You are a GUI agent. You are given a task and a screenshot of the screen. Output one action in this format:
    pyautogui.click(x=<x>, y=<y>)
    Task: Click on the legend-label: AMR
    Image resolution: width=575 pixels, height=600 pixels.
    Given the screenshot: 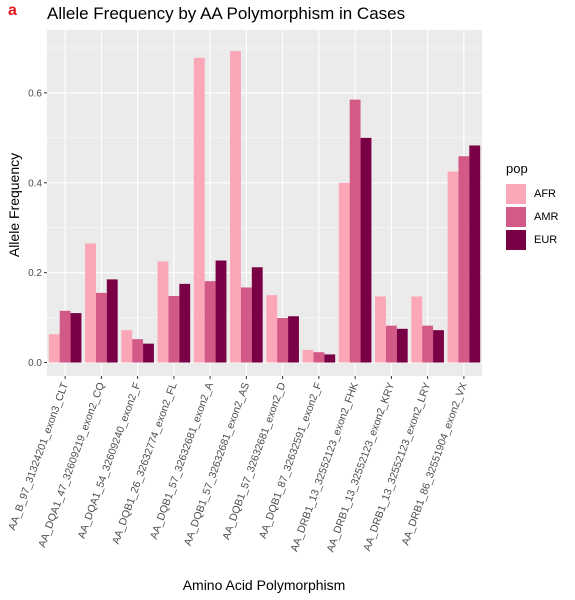 What is the action you would take?
    pyautogui.click(x=546, y=216)
    